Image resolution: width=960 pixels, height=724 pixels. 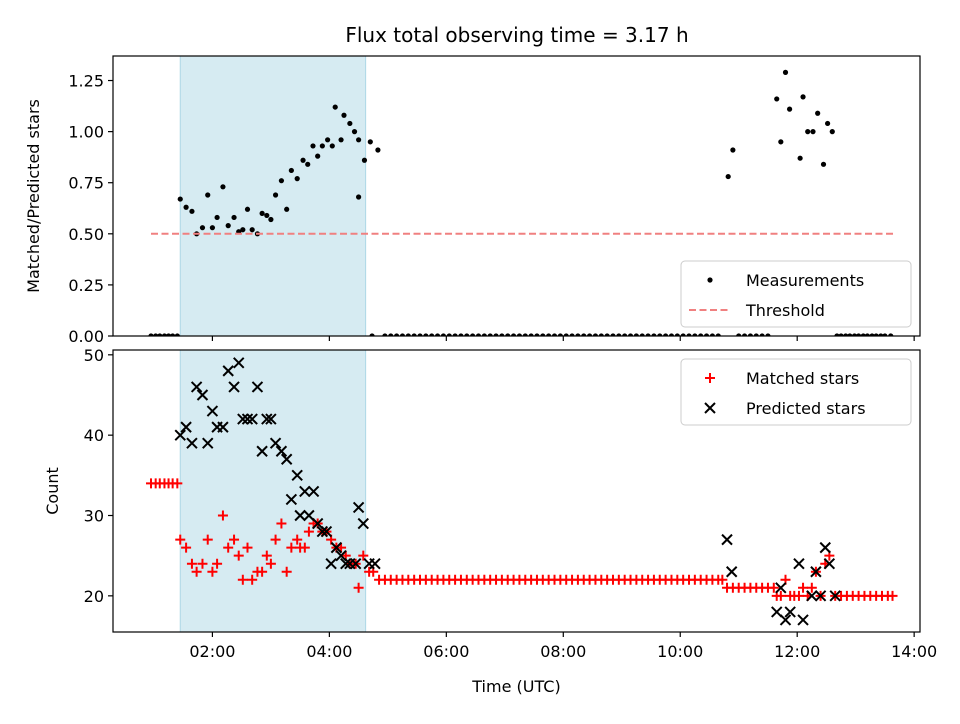 I want to click on x-axis-label: Time (UTC), so click(x=515, y=686).